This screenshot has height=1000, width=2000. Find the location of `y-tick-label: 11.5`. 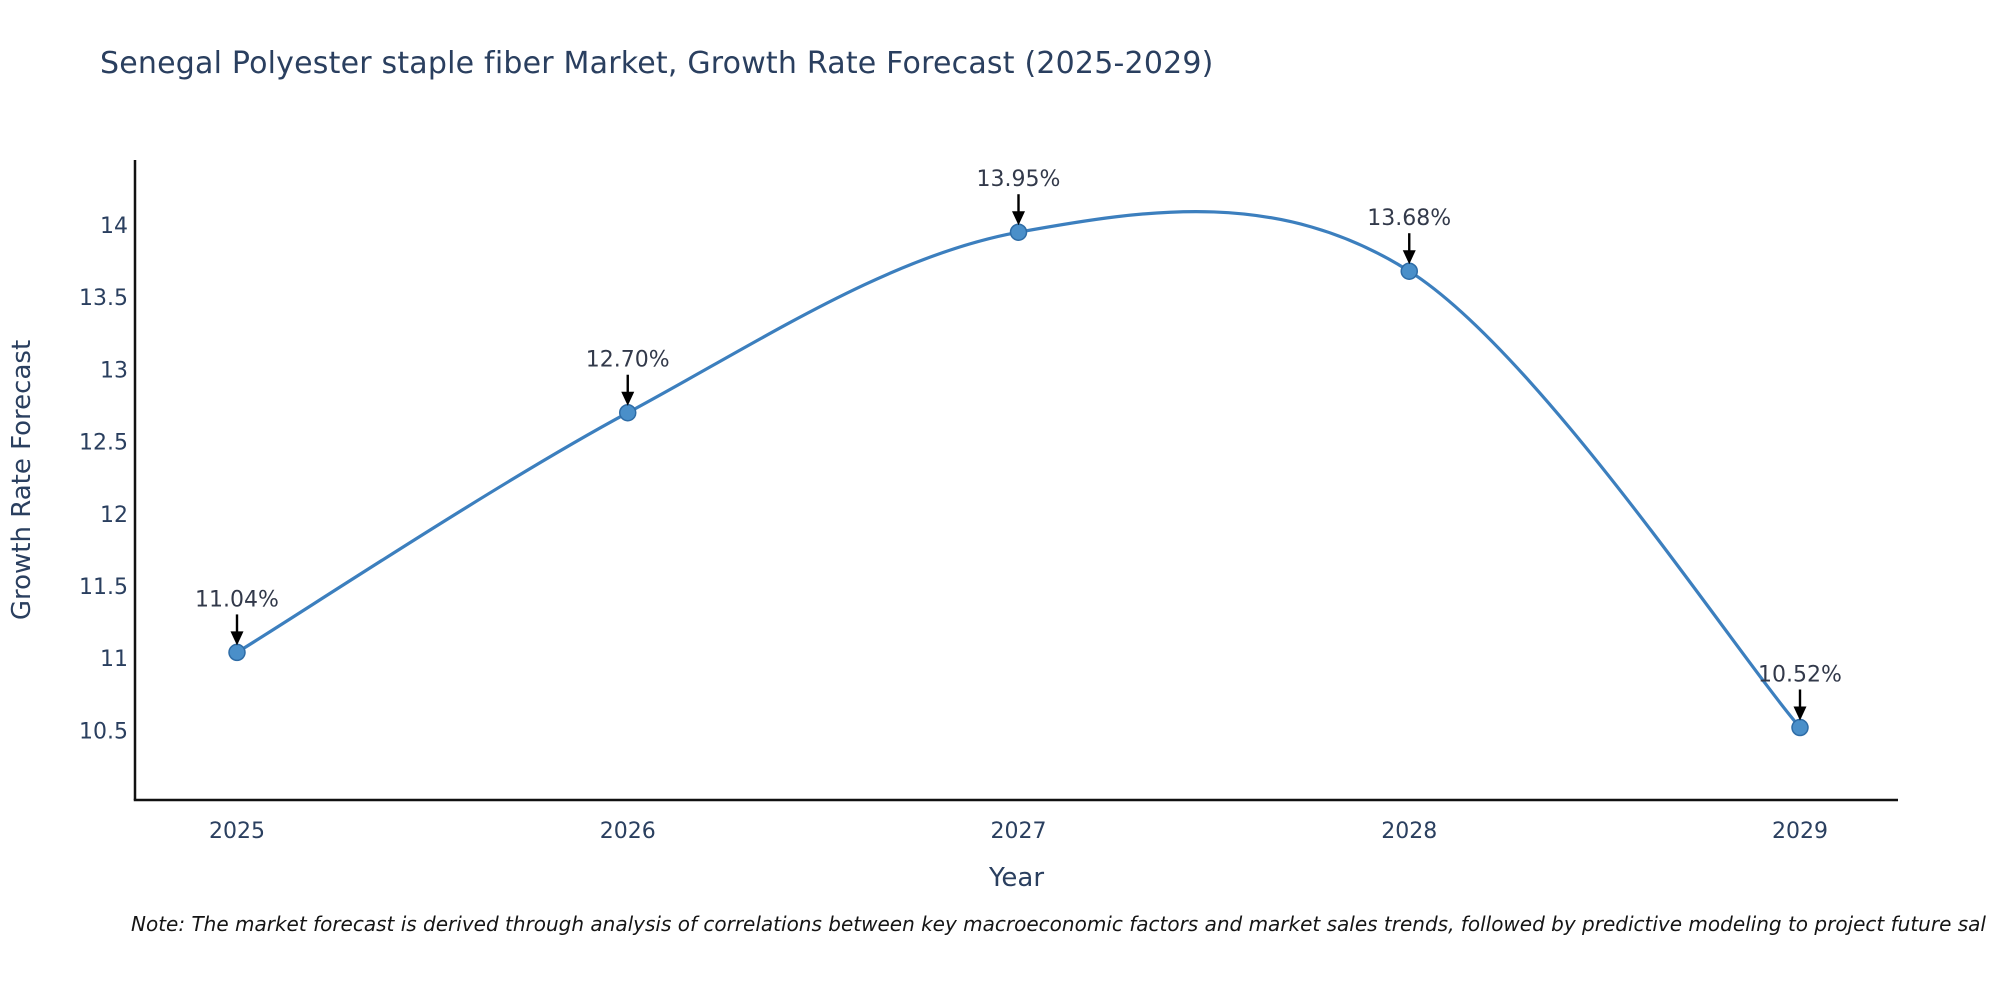

y-tick-label: 11.5 is located at coordinates (103, 587).